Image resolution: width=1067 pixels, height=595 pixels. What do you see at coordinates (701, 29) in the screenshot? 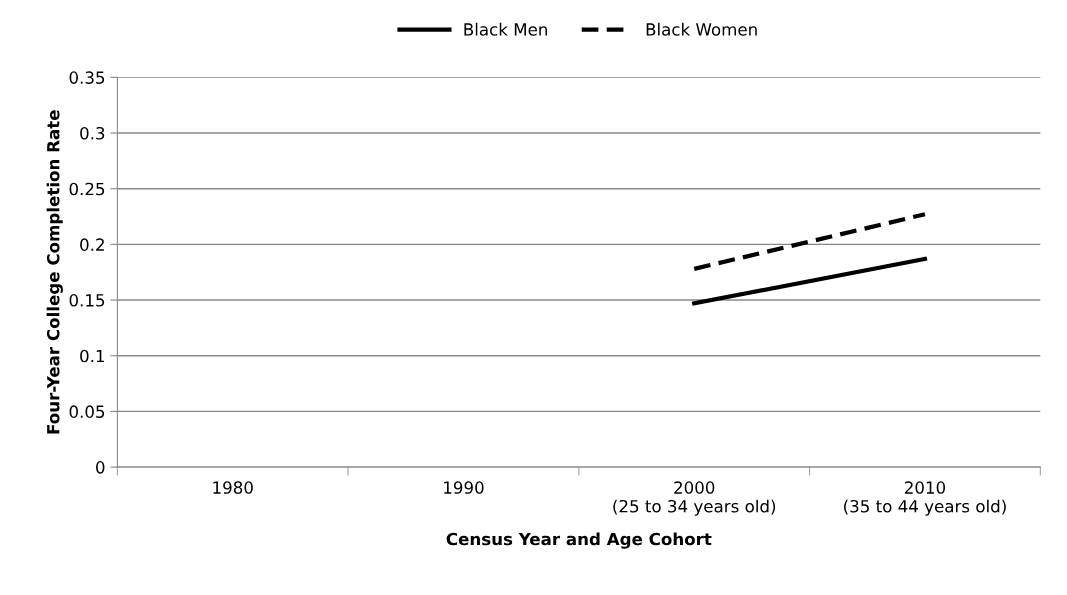
I see `legend-label: Black Women` at bounding box center [701, 29].